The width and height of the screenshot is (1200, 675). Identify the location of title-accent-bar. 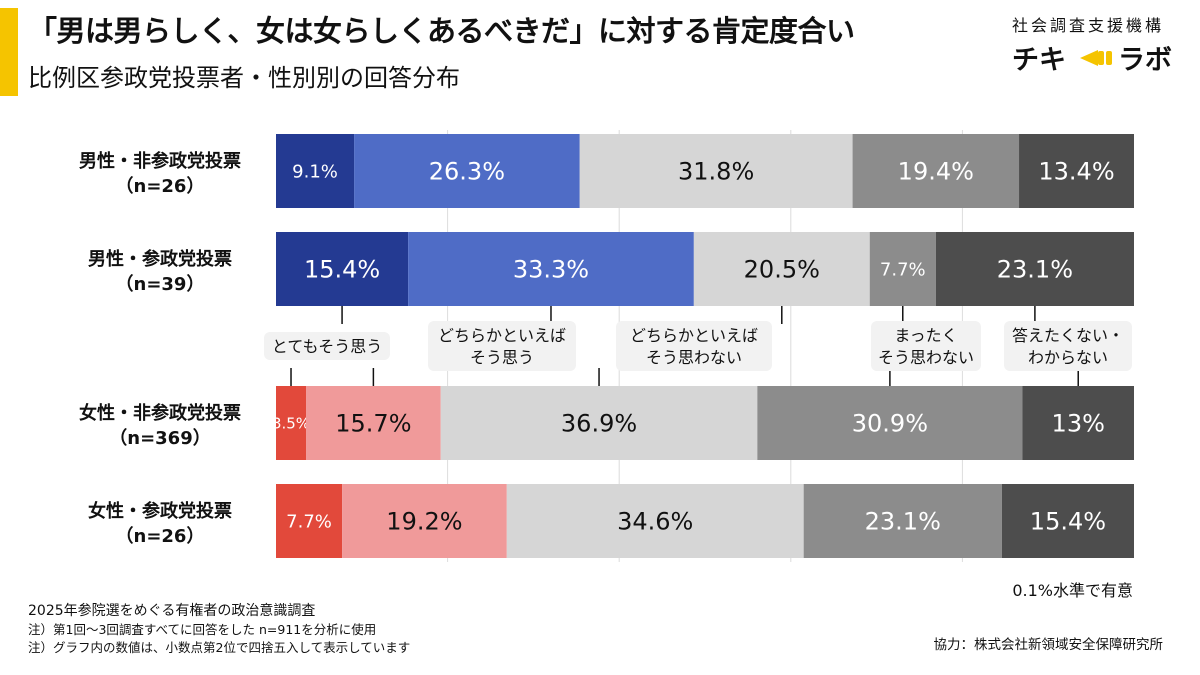
(9, 52).